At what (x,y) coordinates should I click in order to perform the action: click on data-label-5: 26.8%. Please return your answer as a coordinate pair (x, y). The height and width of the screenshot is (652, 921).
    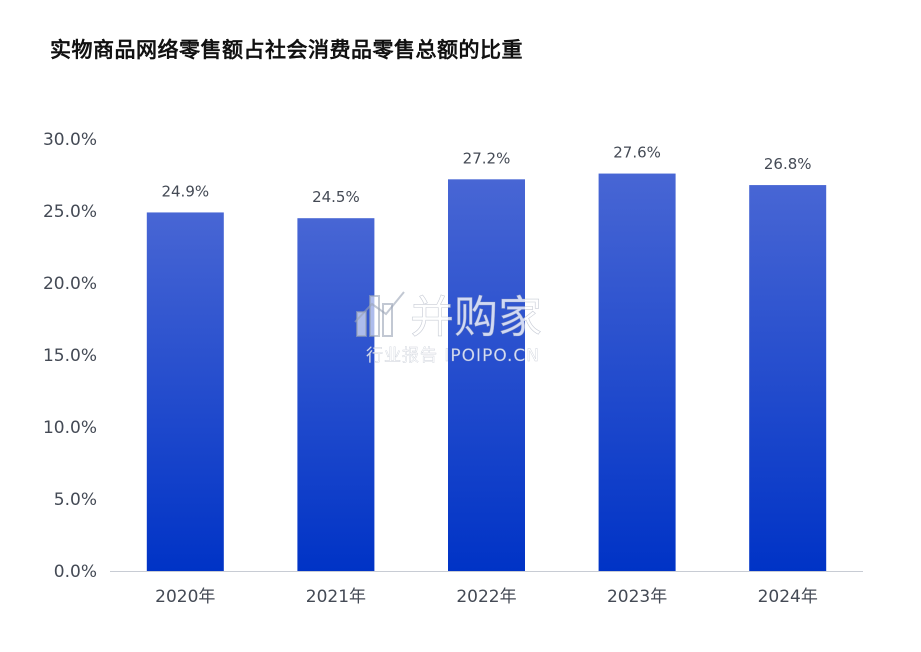
    Looking at the image, I should click on (788, 164).